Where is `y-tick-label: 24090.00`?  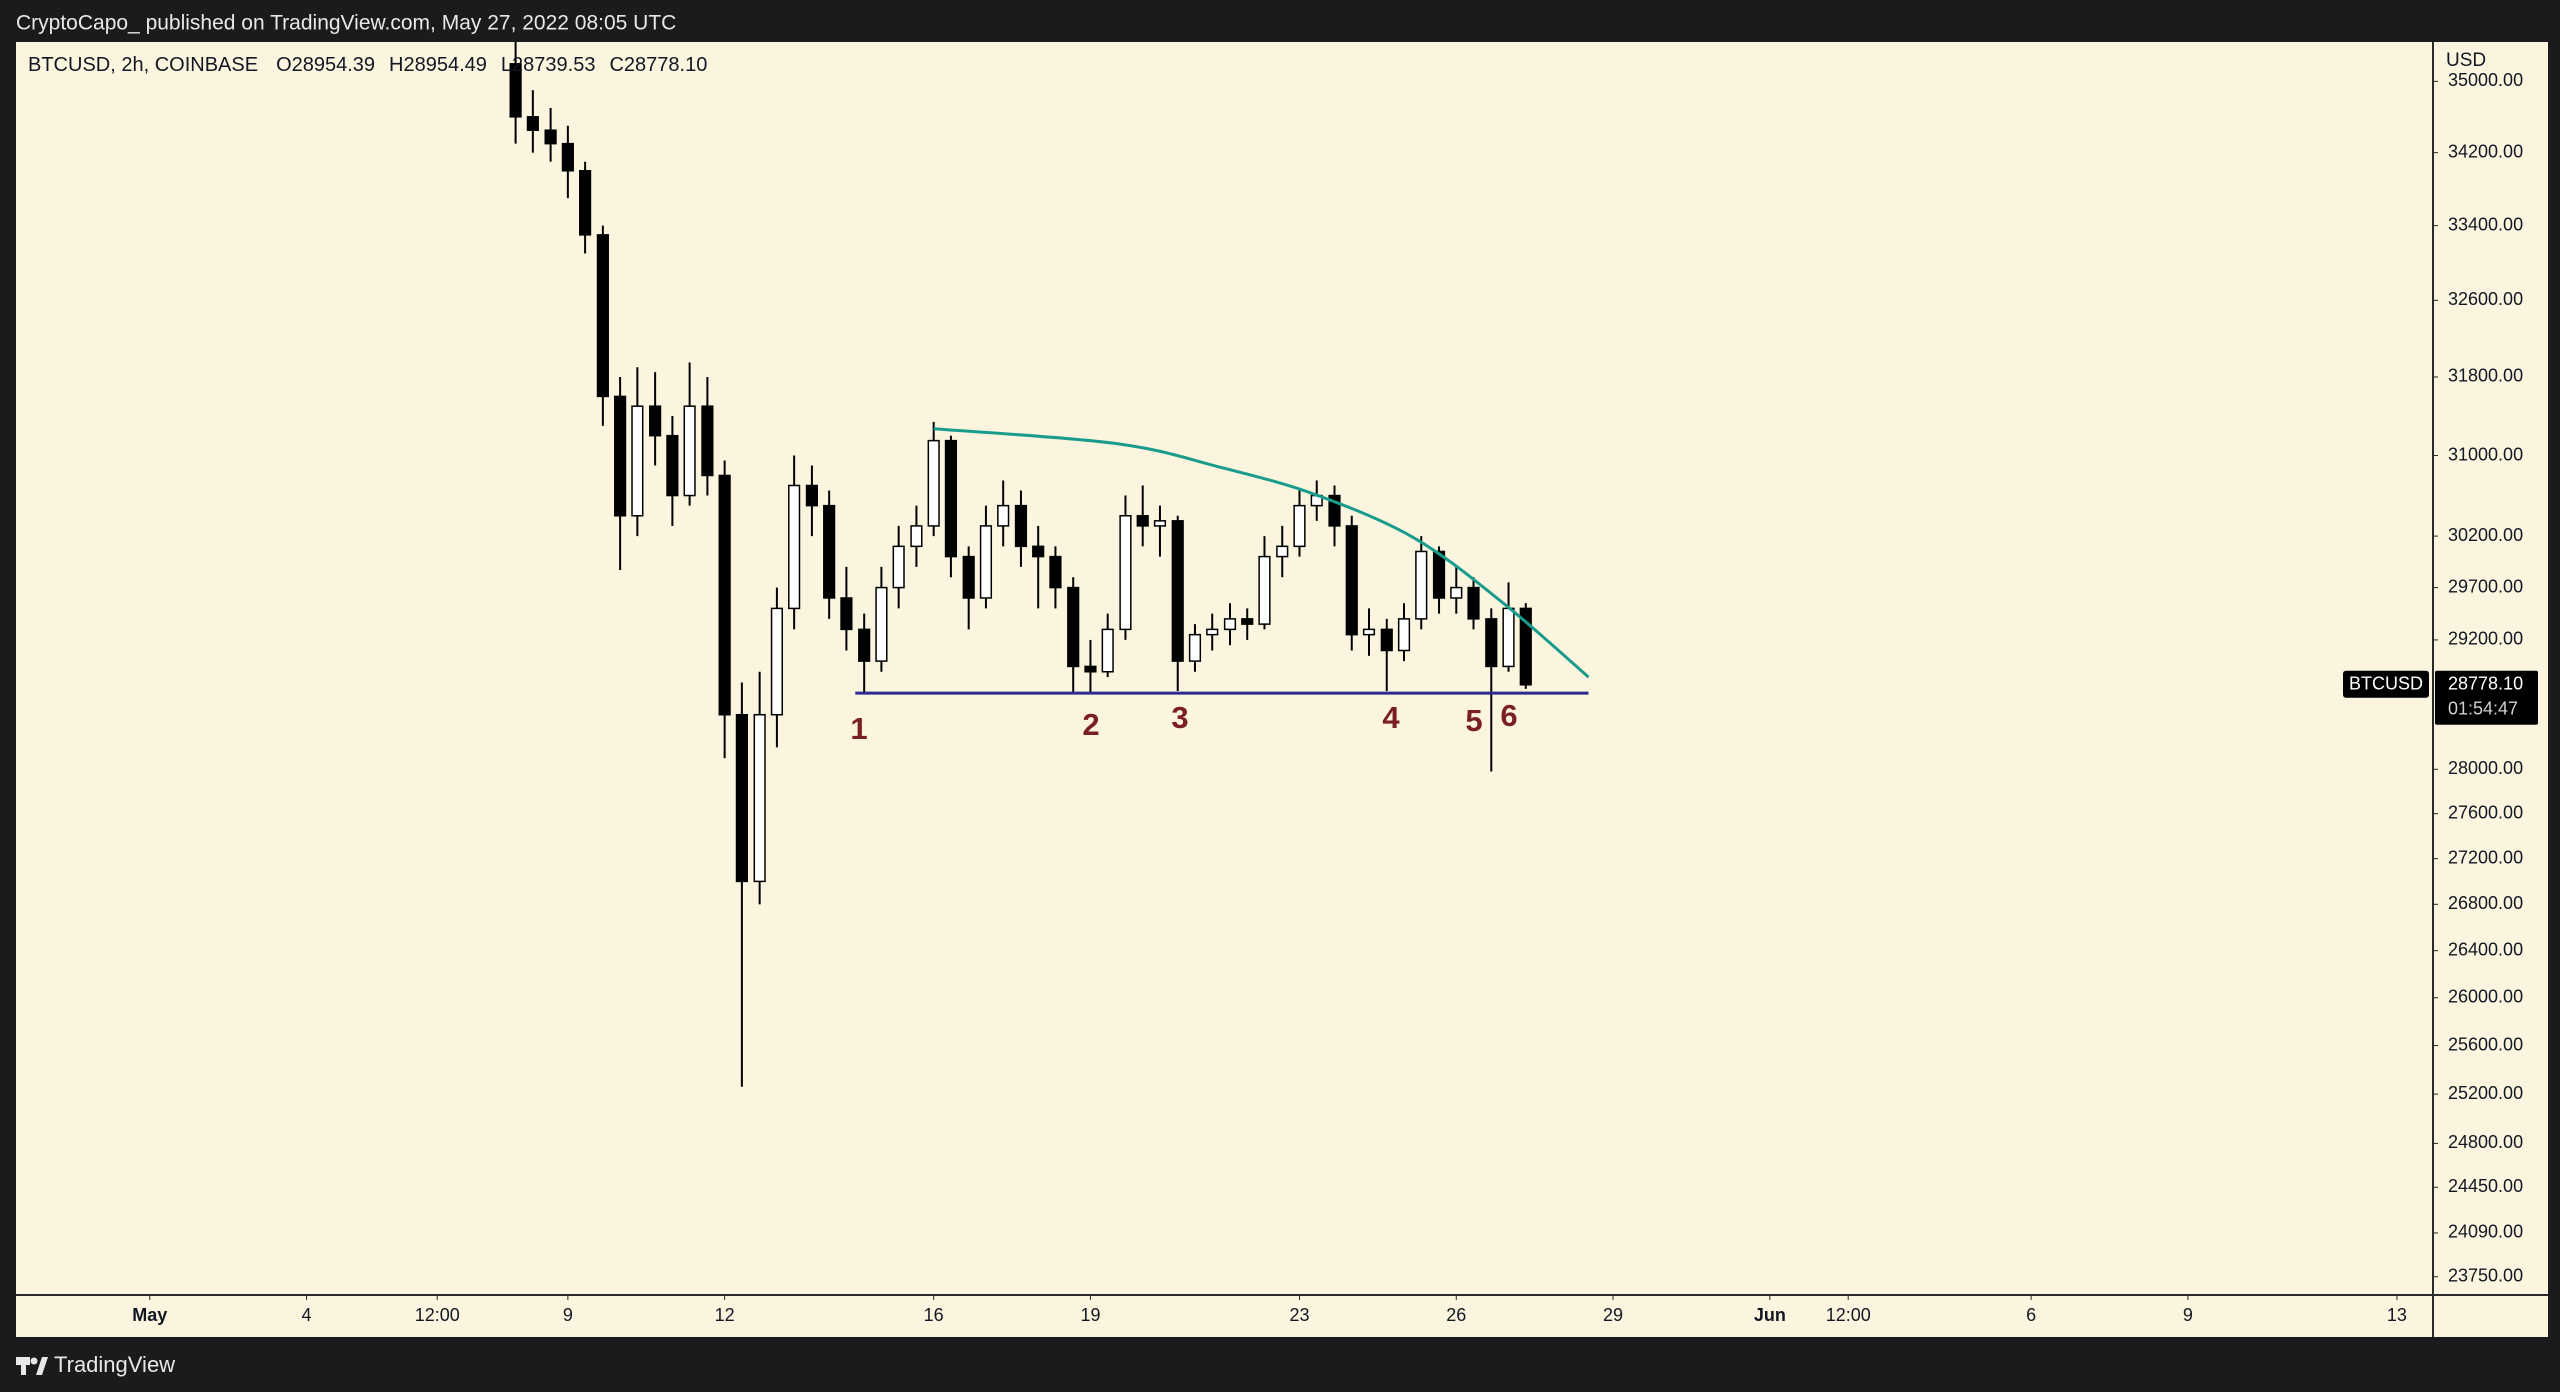
y-tick-label: 24090.00 is located at coordinates (2485, 1232).